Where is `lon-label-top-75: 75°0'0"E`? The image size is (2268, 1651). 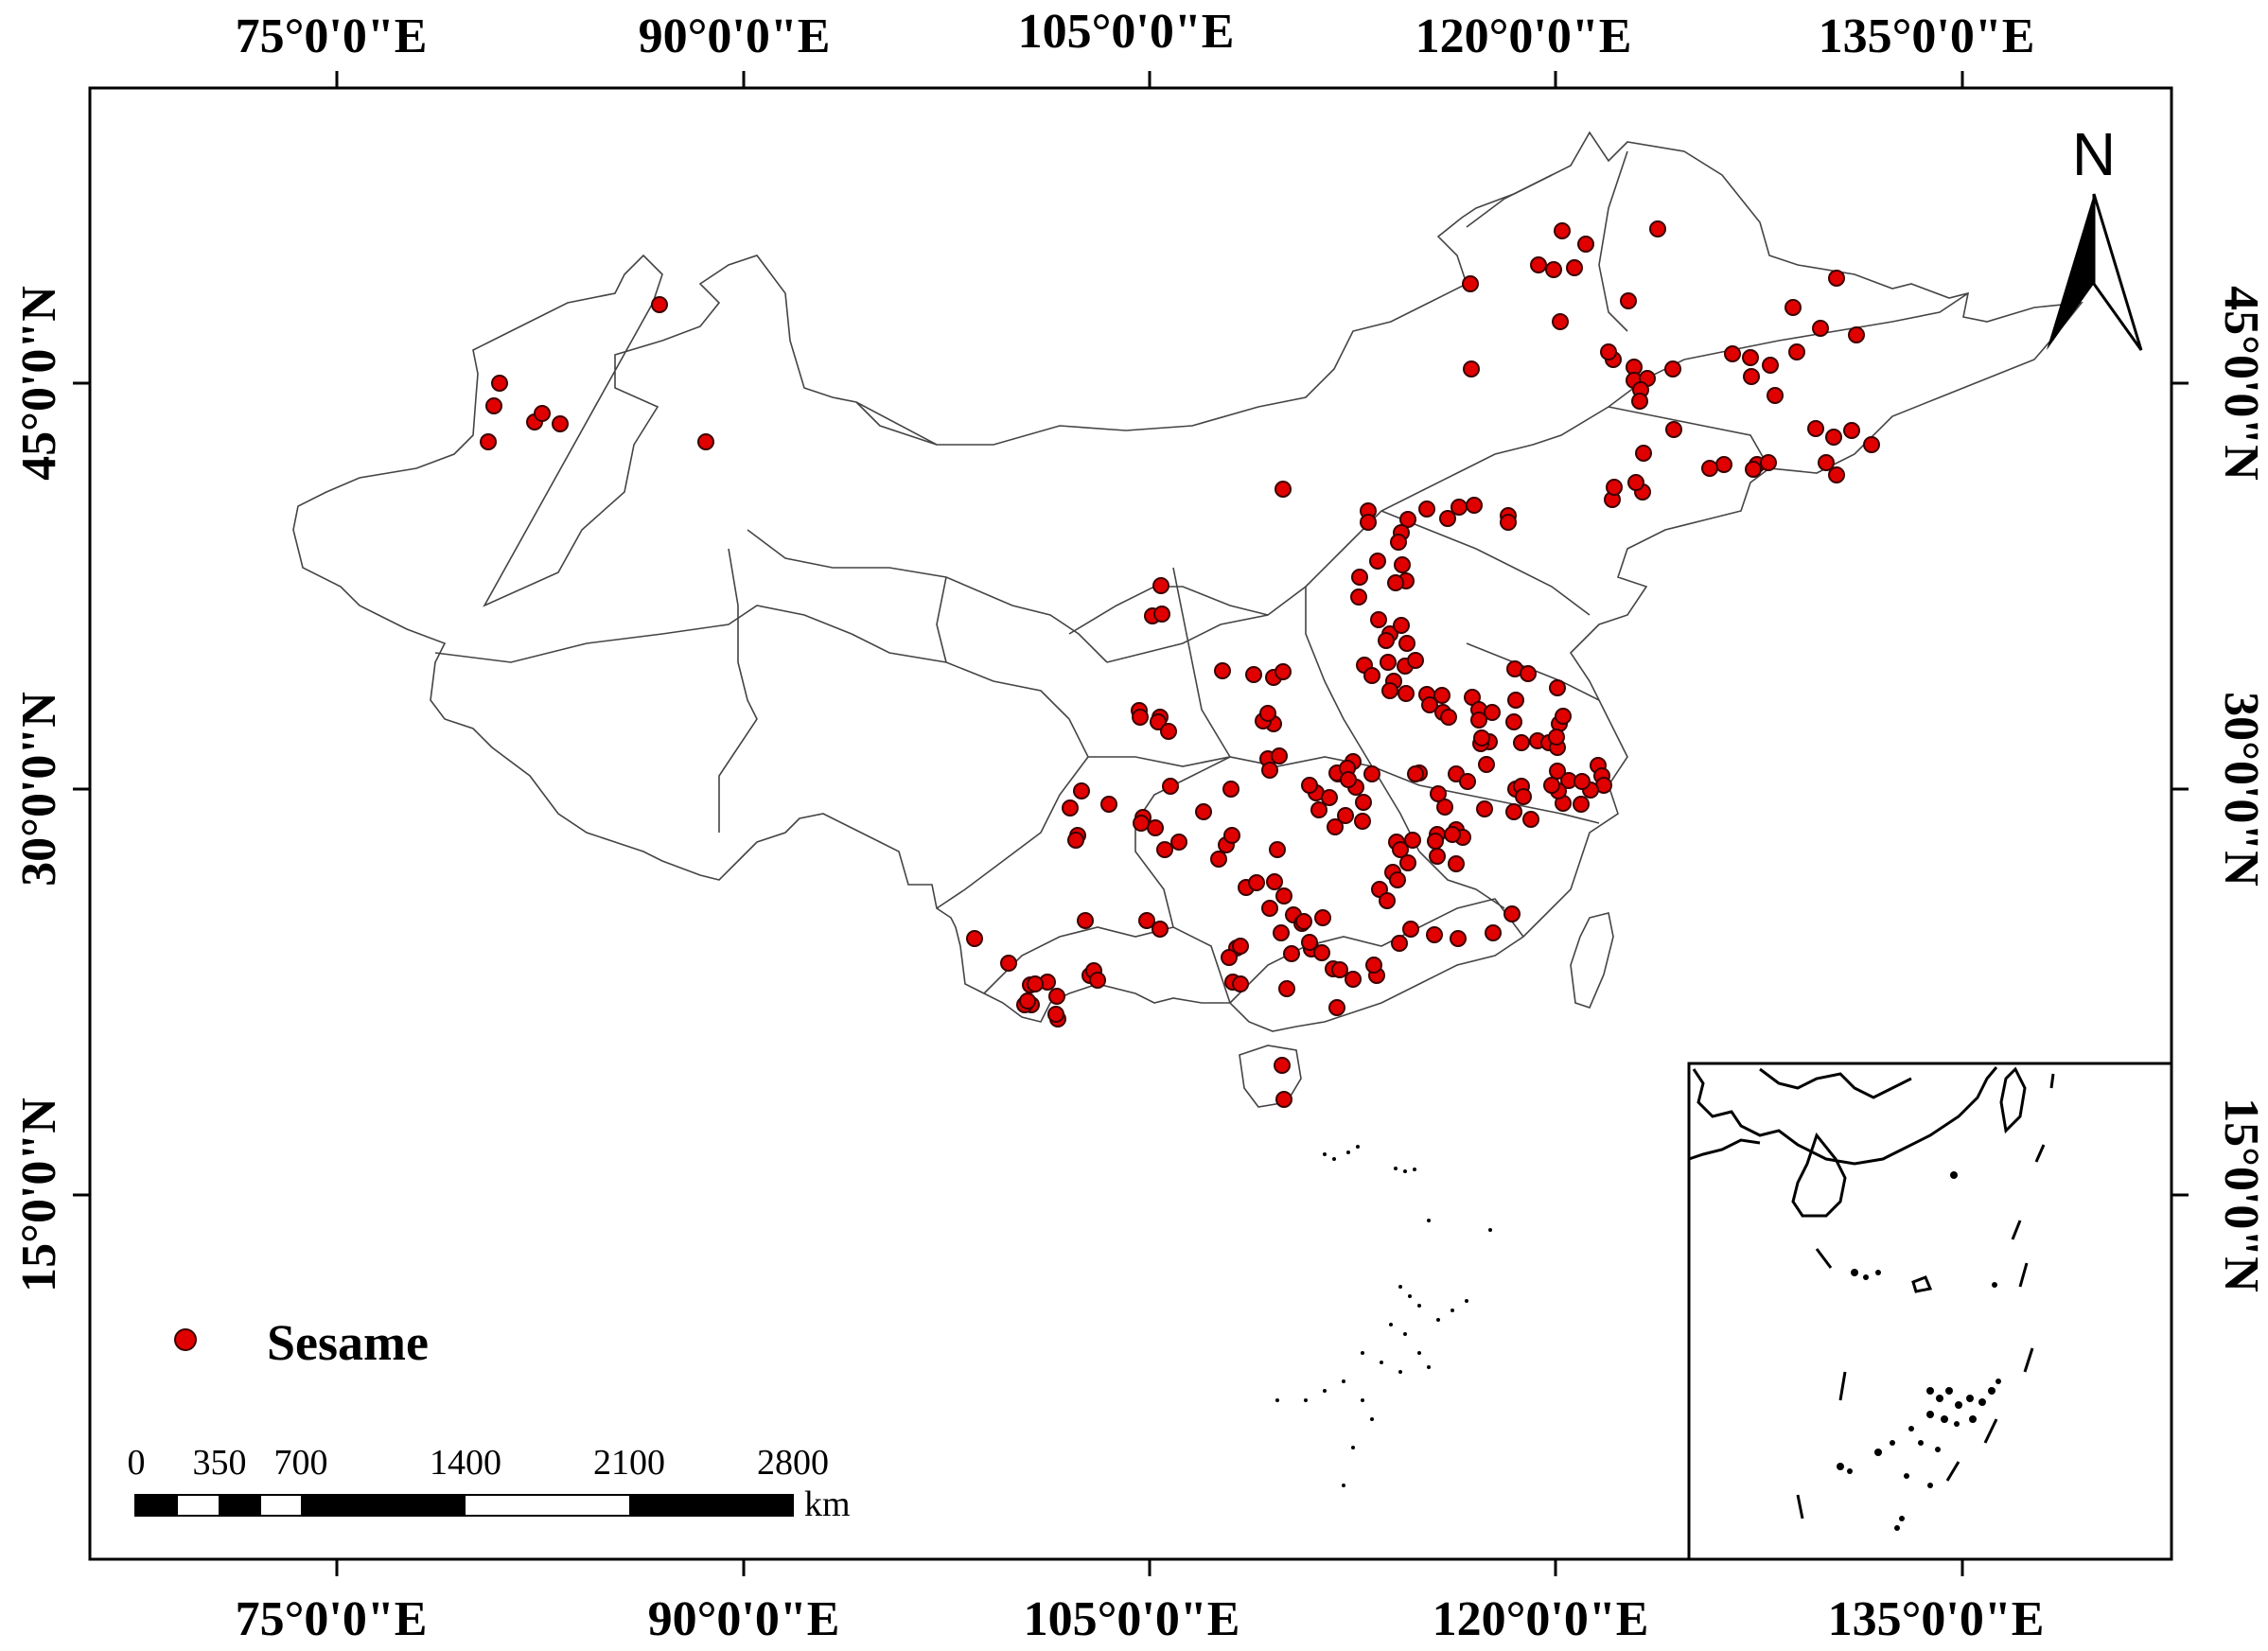 lon-label-top-75: 75°0'0"E is located at coordinates (332, 36).